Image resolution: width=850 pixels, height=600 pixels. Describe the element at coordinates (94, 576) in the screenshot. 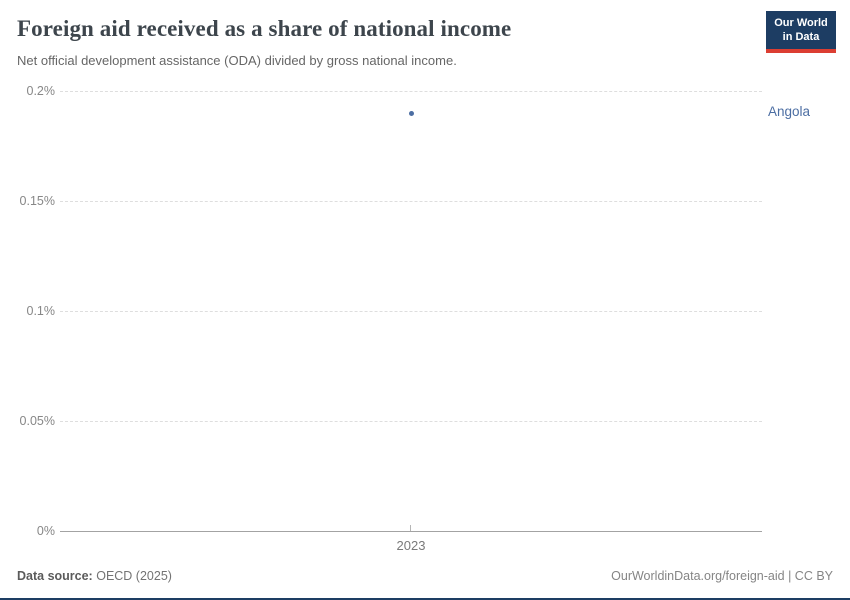

I see `data-source-note: Data source: OECD (2025)` at that location.